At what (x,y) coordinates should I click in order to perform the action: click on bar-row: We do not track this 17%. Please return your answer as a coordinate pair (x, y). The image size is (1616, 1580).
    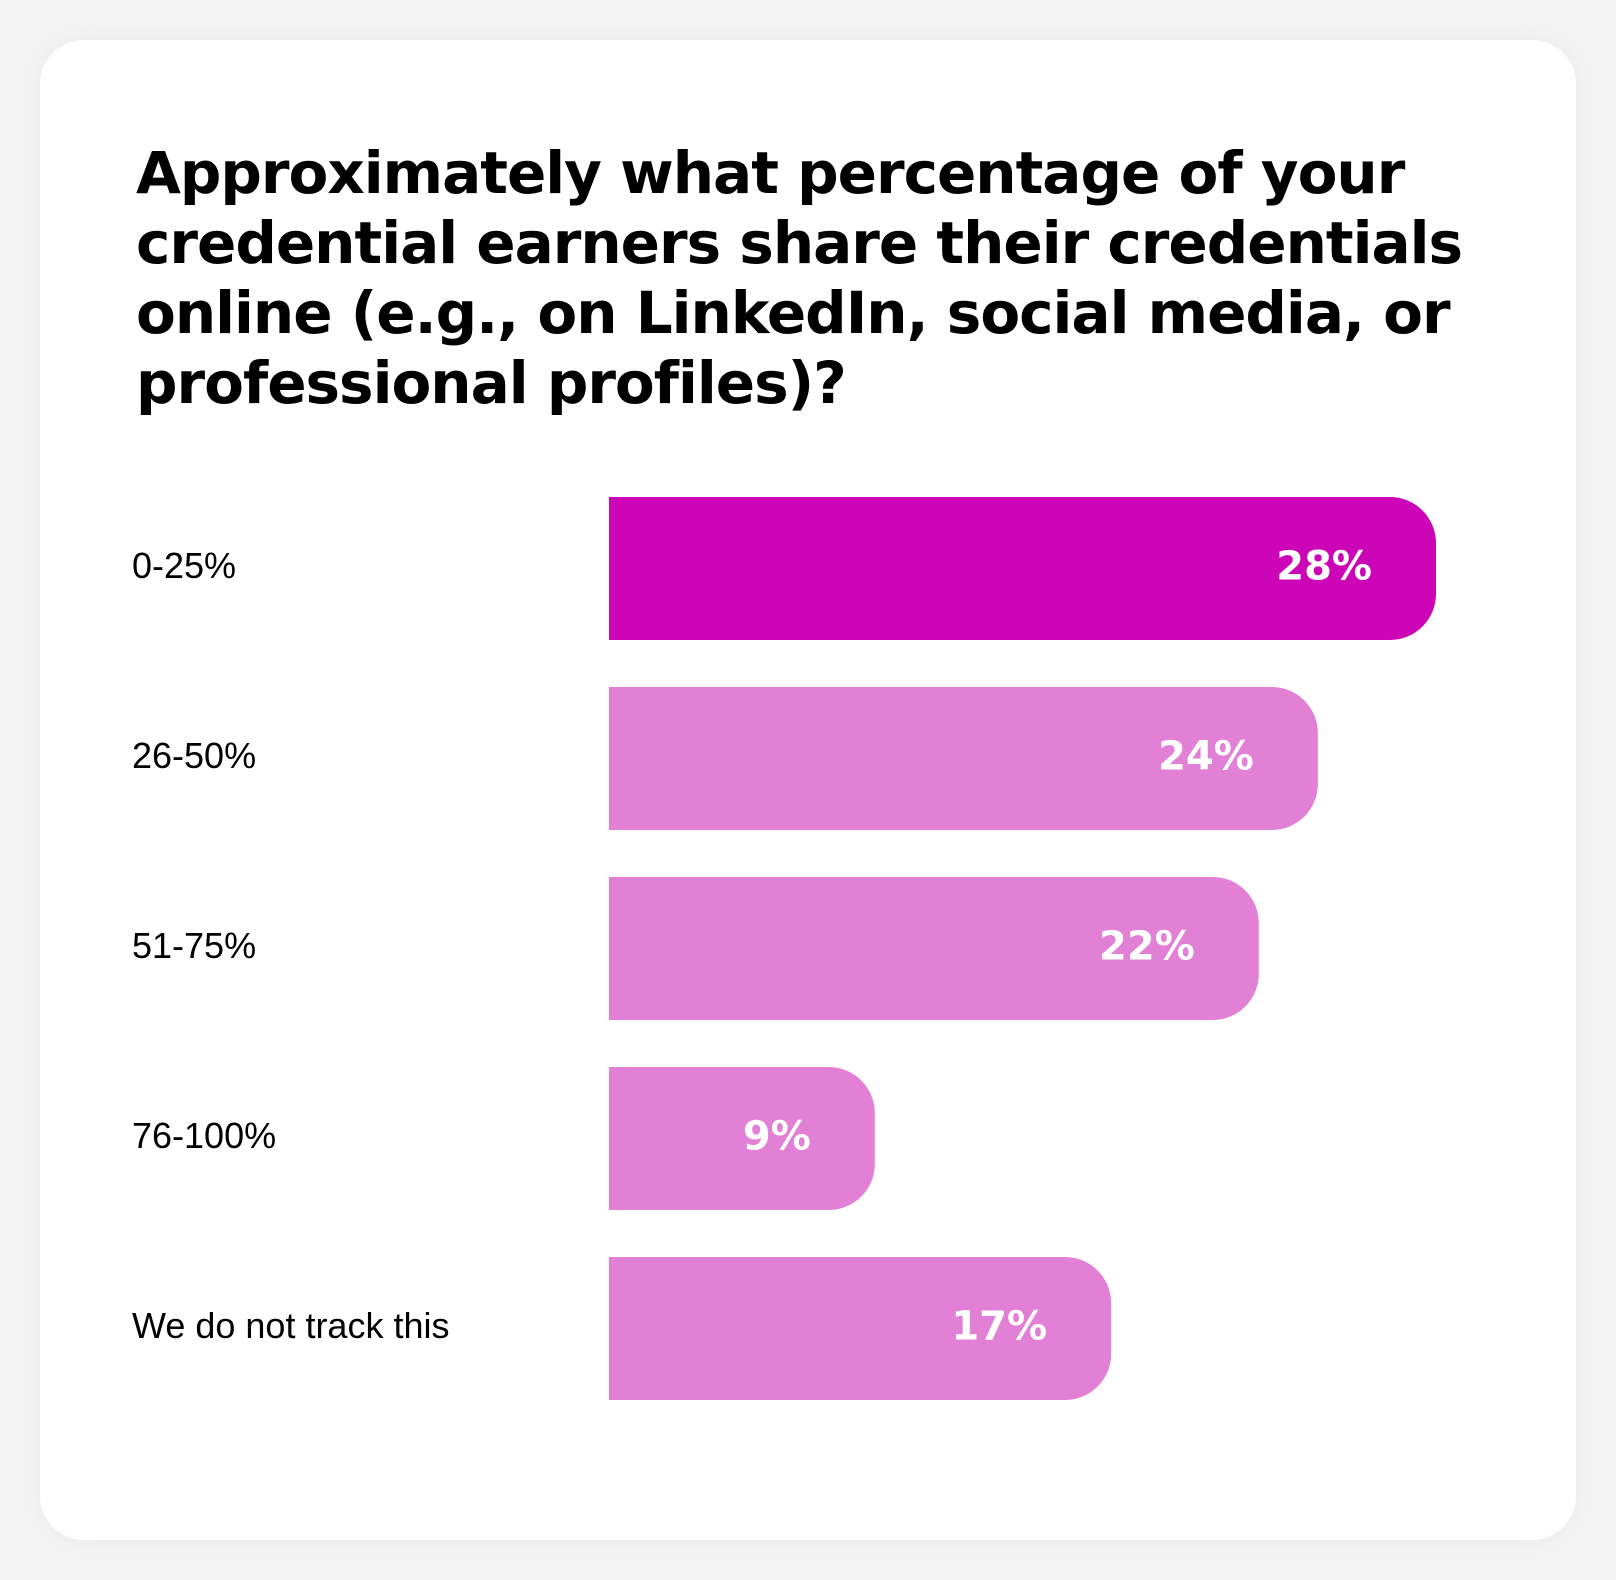
    Looking at the image, I should click on (622, 1328).